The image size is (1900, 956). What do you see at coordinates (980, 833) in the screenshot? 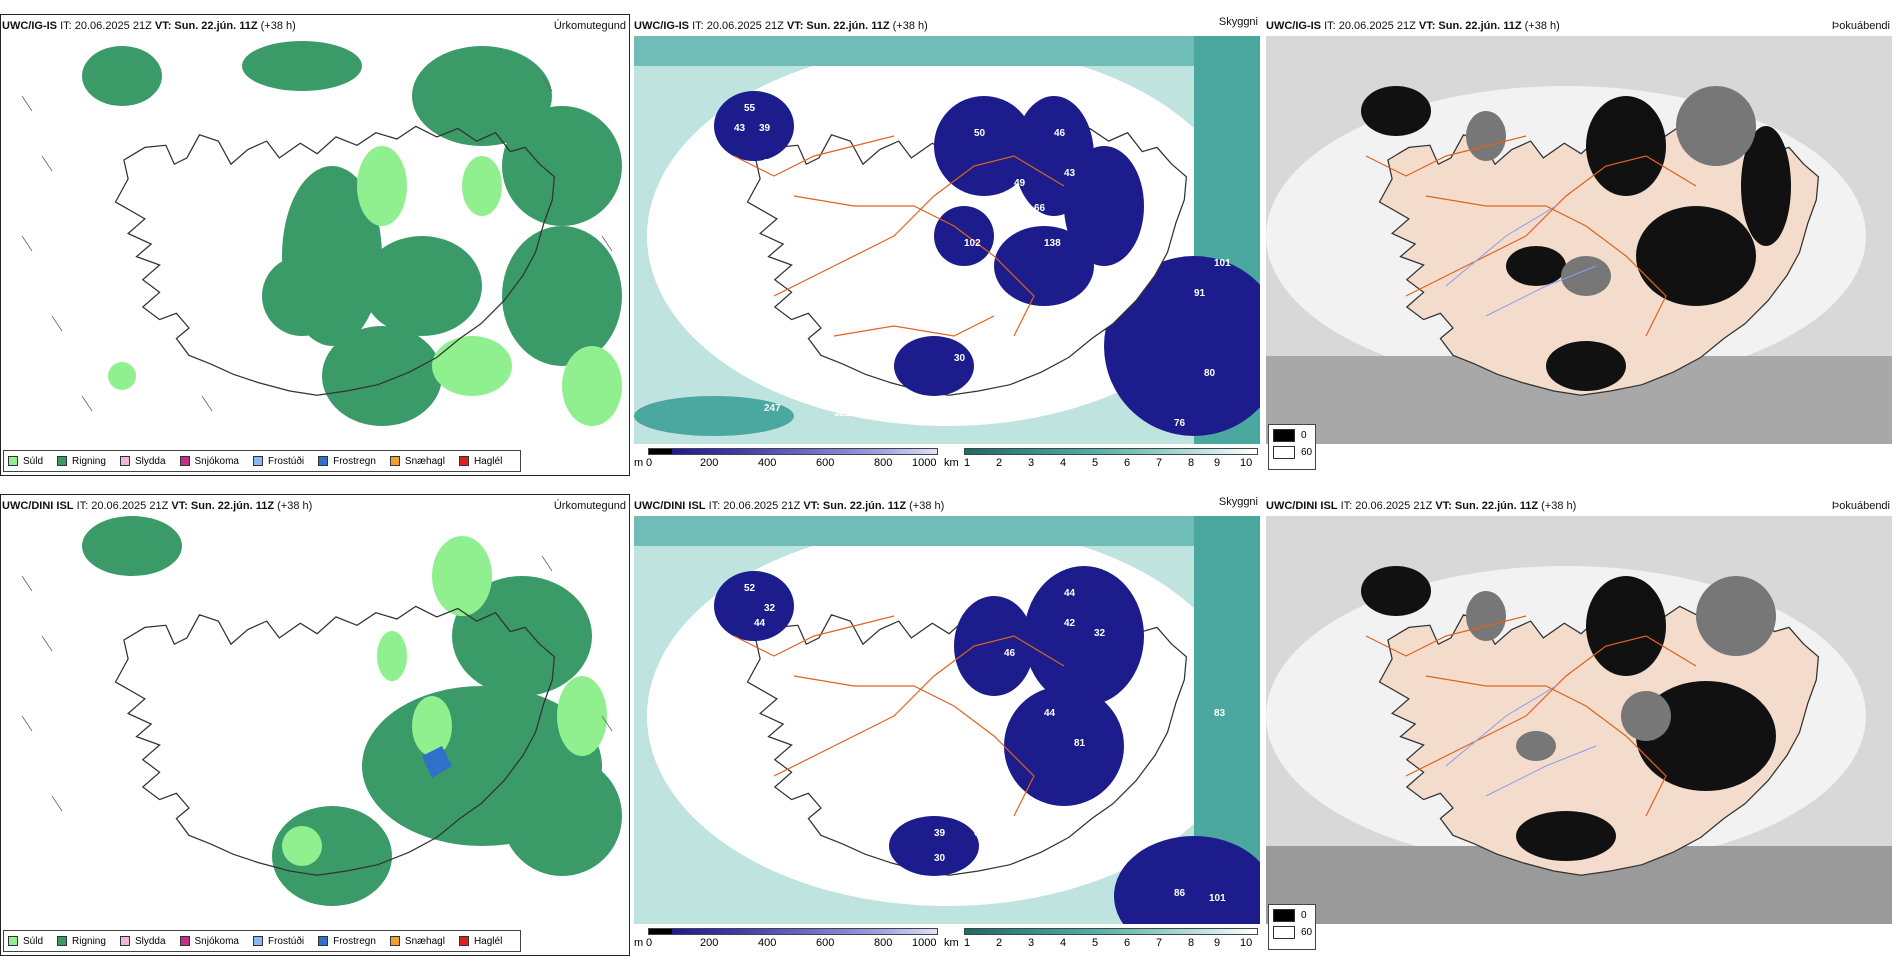
I see `svg-text: 65` at bounding box center [980, 833].